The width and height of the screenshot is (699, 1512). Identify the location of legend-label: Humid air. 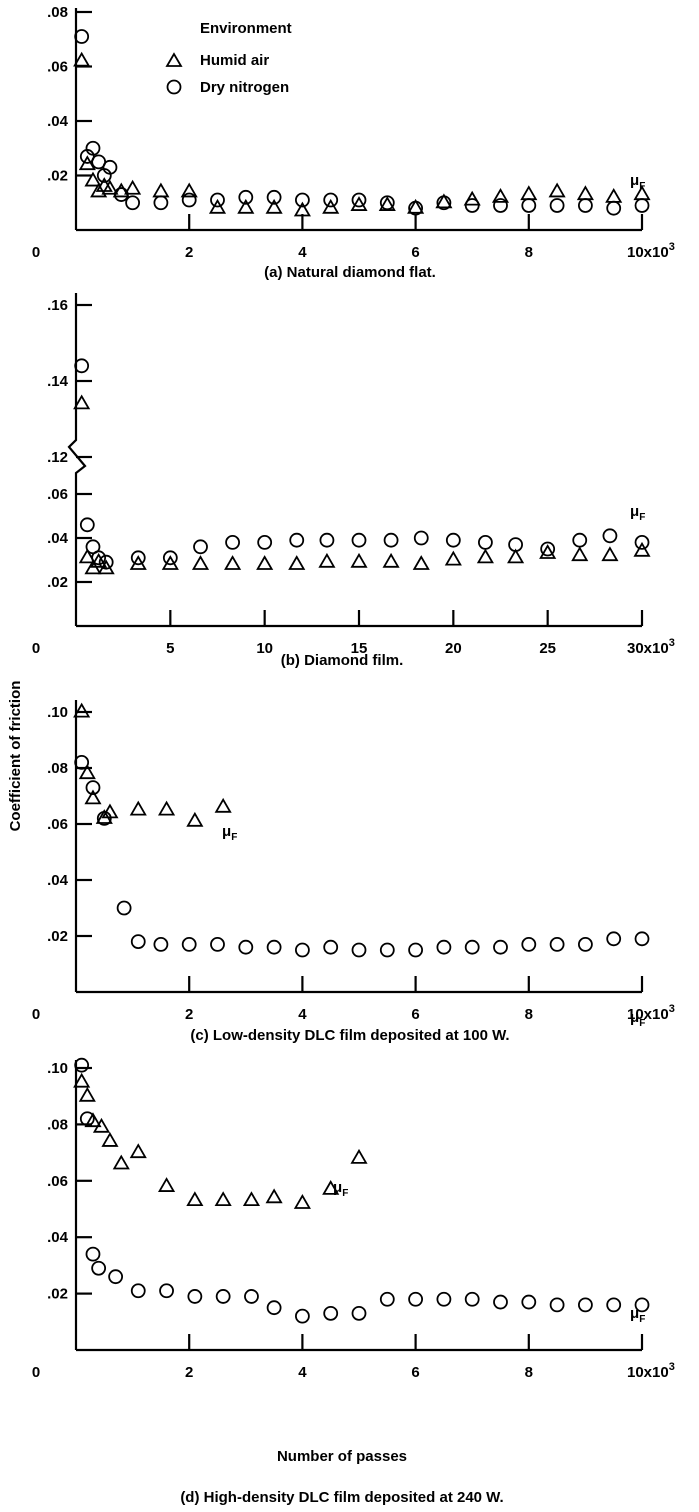
(234, 60).